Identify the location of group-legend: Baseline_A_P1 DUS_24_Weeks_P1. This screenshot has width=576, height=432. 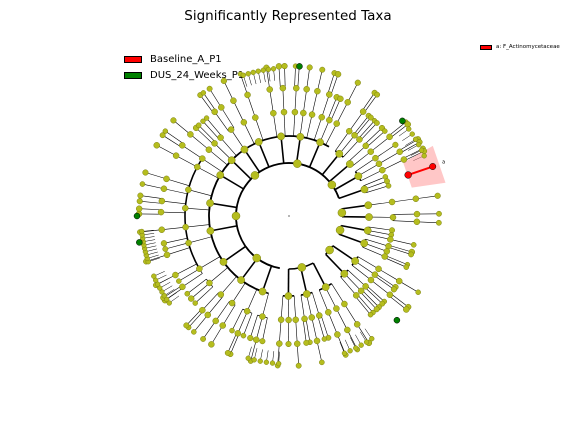
(184, 67).